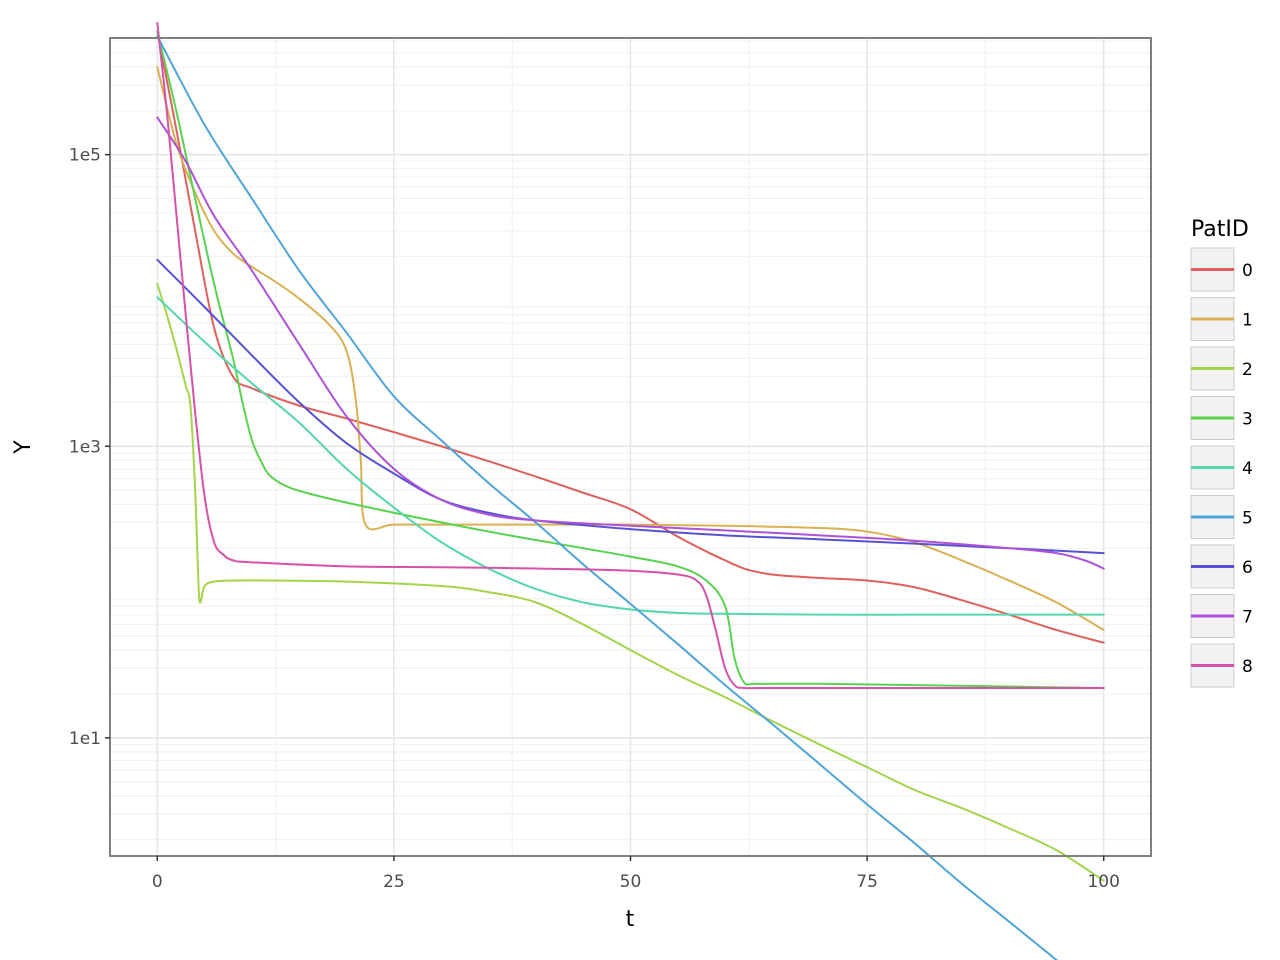  I want to click on legend-label: 5, so click(1247, 519).